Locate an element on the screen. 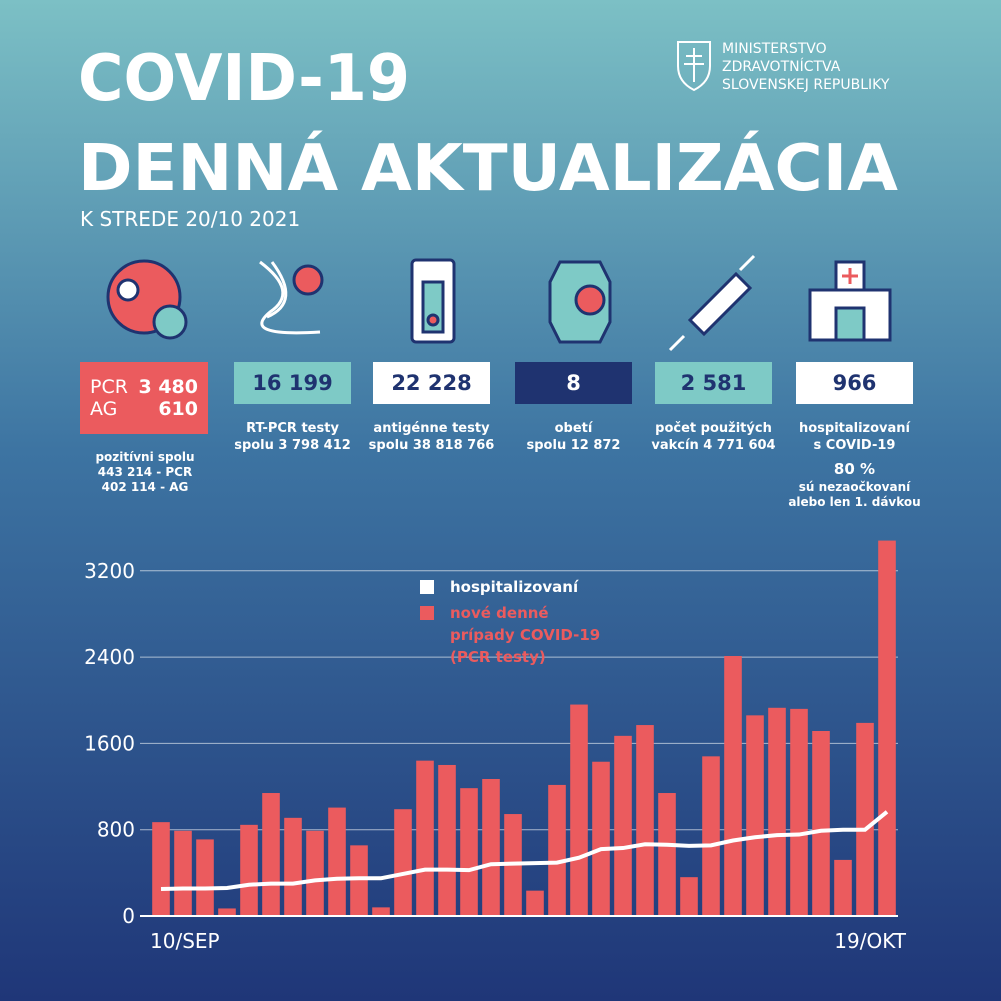 The width and height of the screenshot is (1001, 1001). stat-value: 2 581 is located at coordinates (713, 383).